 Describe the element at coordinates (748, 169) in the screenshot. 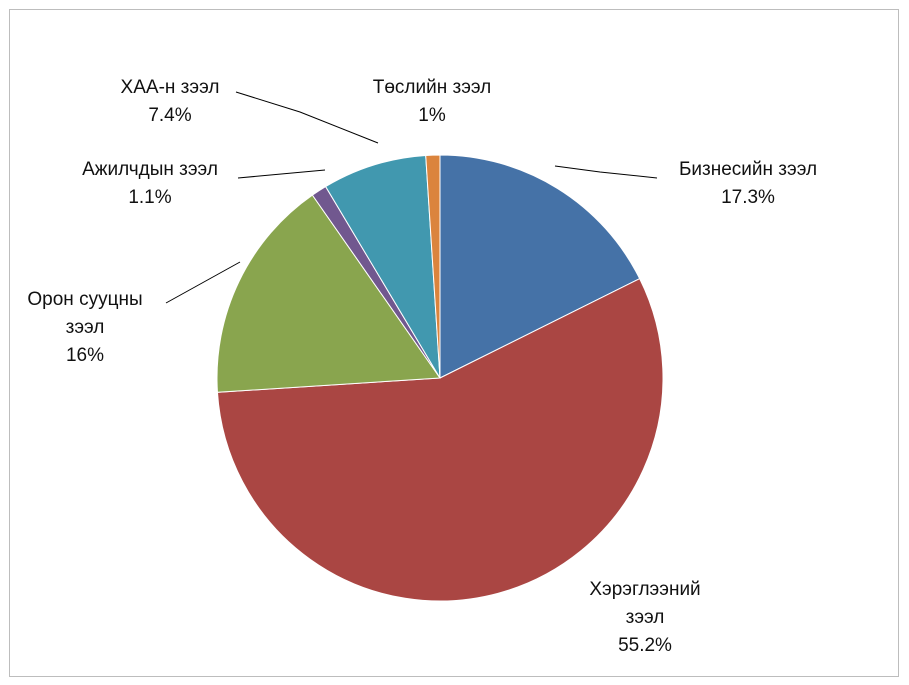

I see `slice-name: Бизнесийн зээл` at that location.